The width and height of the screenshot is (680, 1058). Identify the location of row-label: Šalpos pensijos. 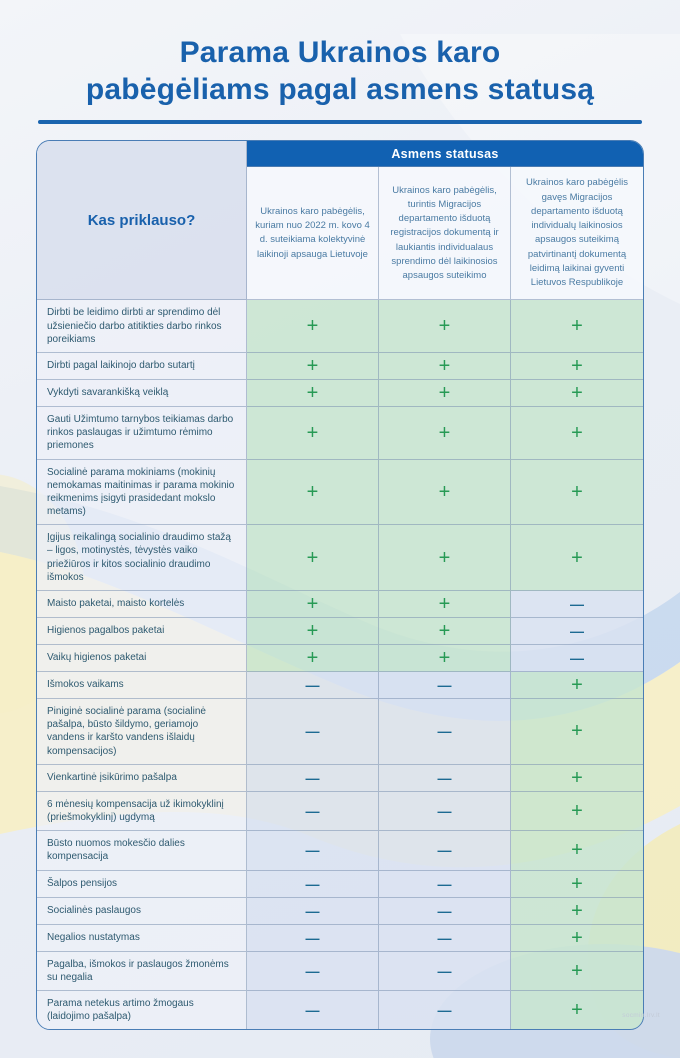
(142, 884).